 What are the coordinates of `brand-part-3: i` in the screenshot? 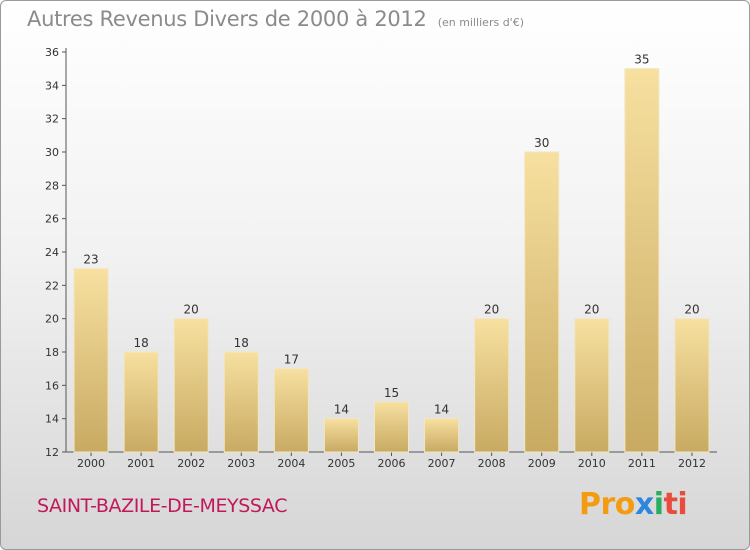 It's located at (658, 504).